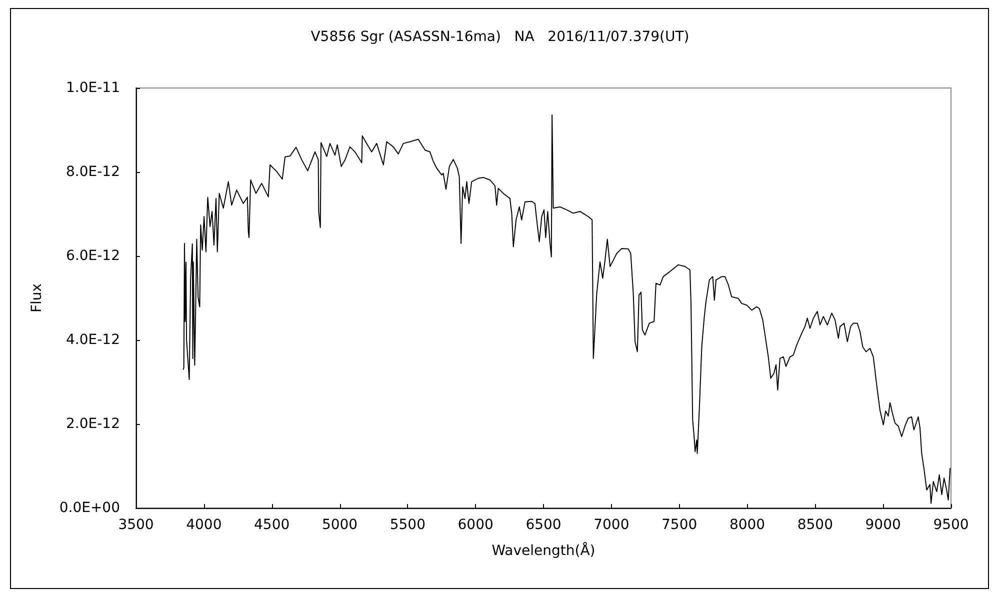  I want to click on y-axis-title: Flux, so click(37, 298).